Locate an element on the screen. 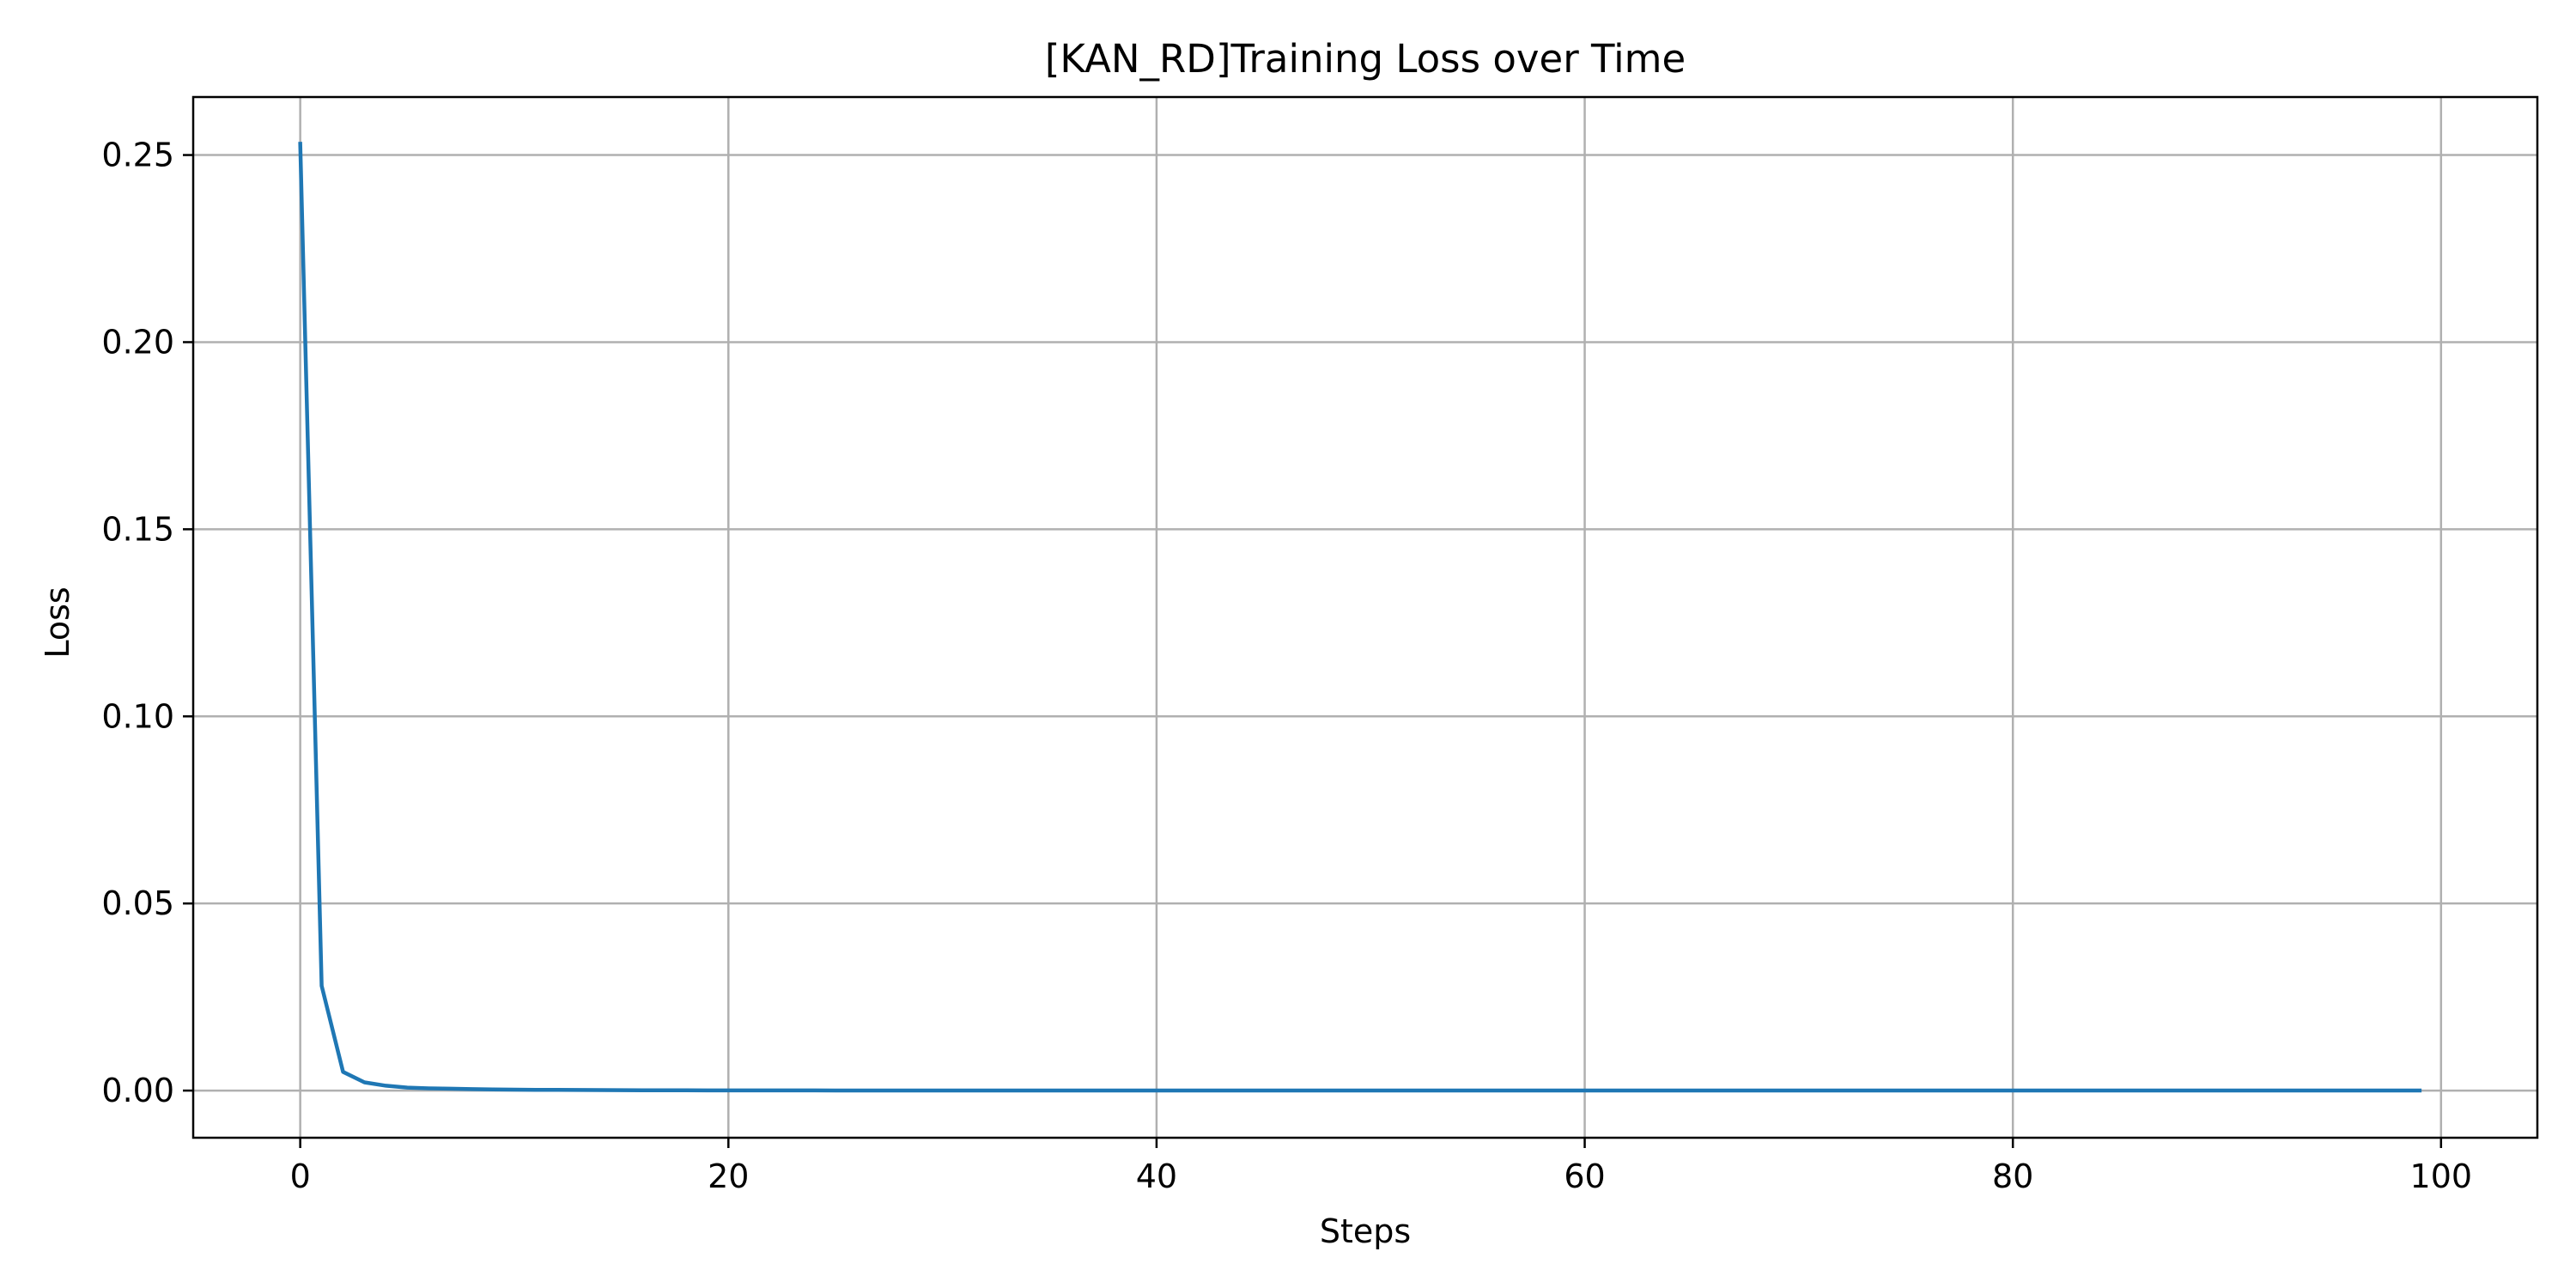  y-tick-label: 0.25 is located at coordinates (137, 155).